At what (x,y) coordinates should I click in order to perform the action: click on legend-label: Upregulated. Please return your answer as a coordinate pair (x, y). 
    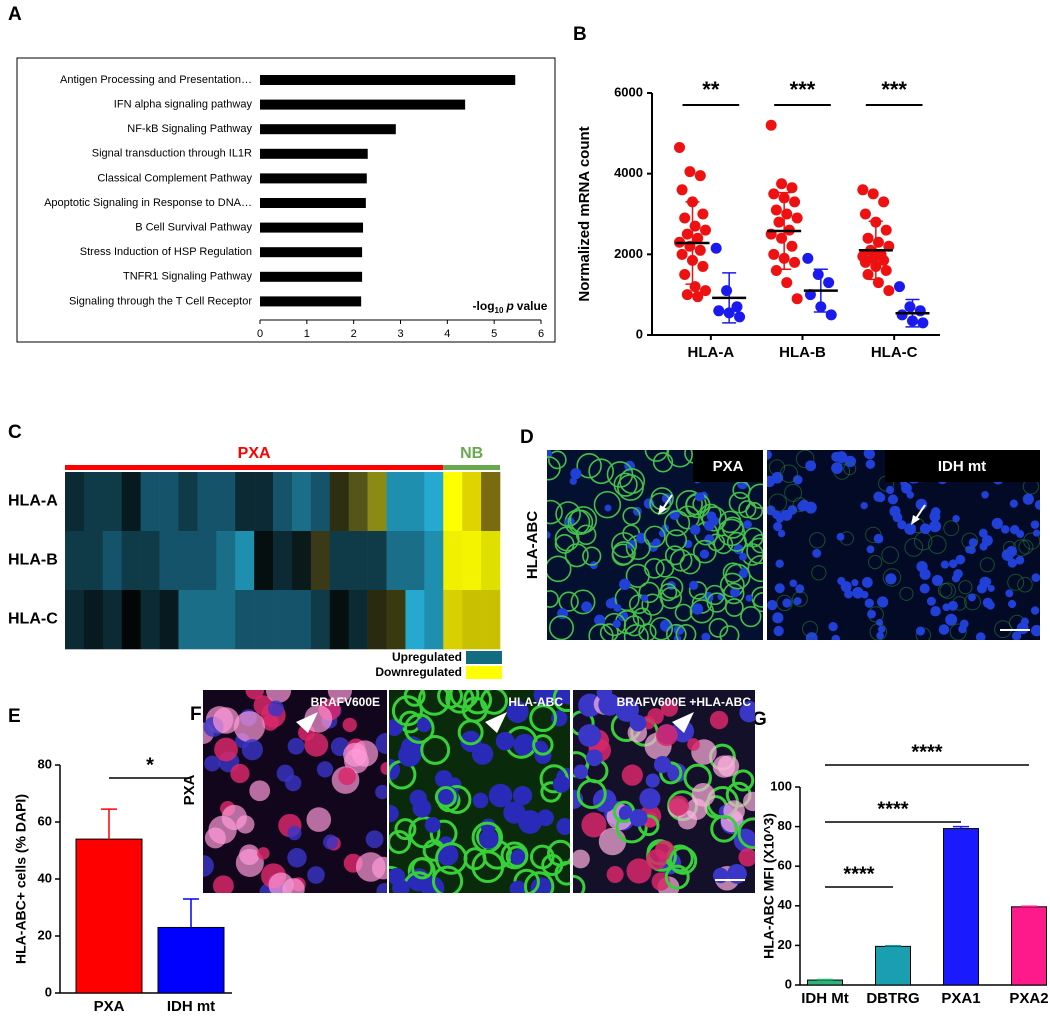
    Looking at the image, I should click on (427, 657).